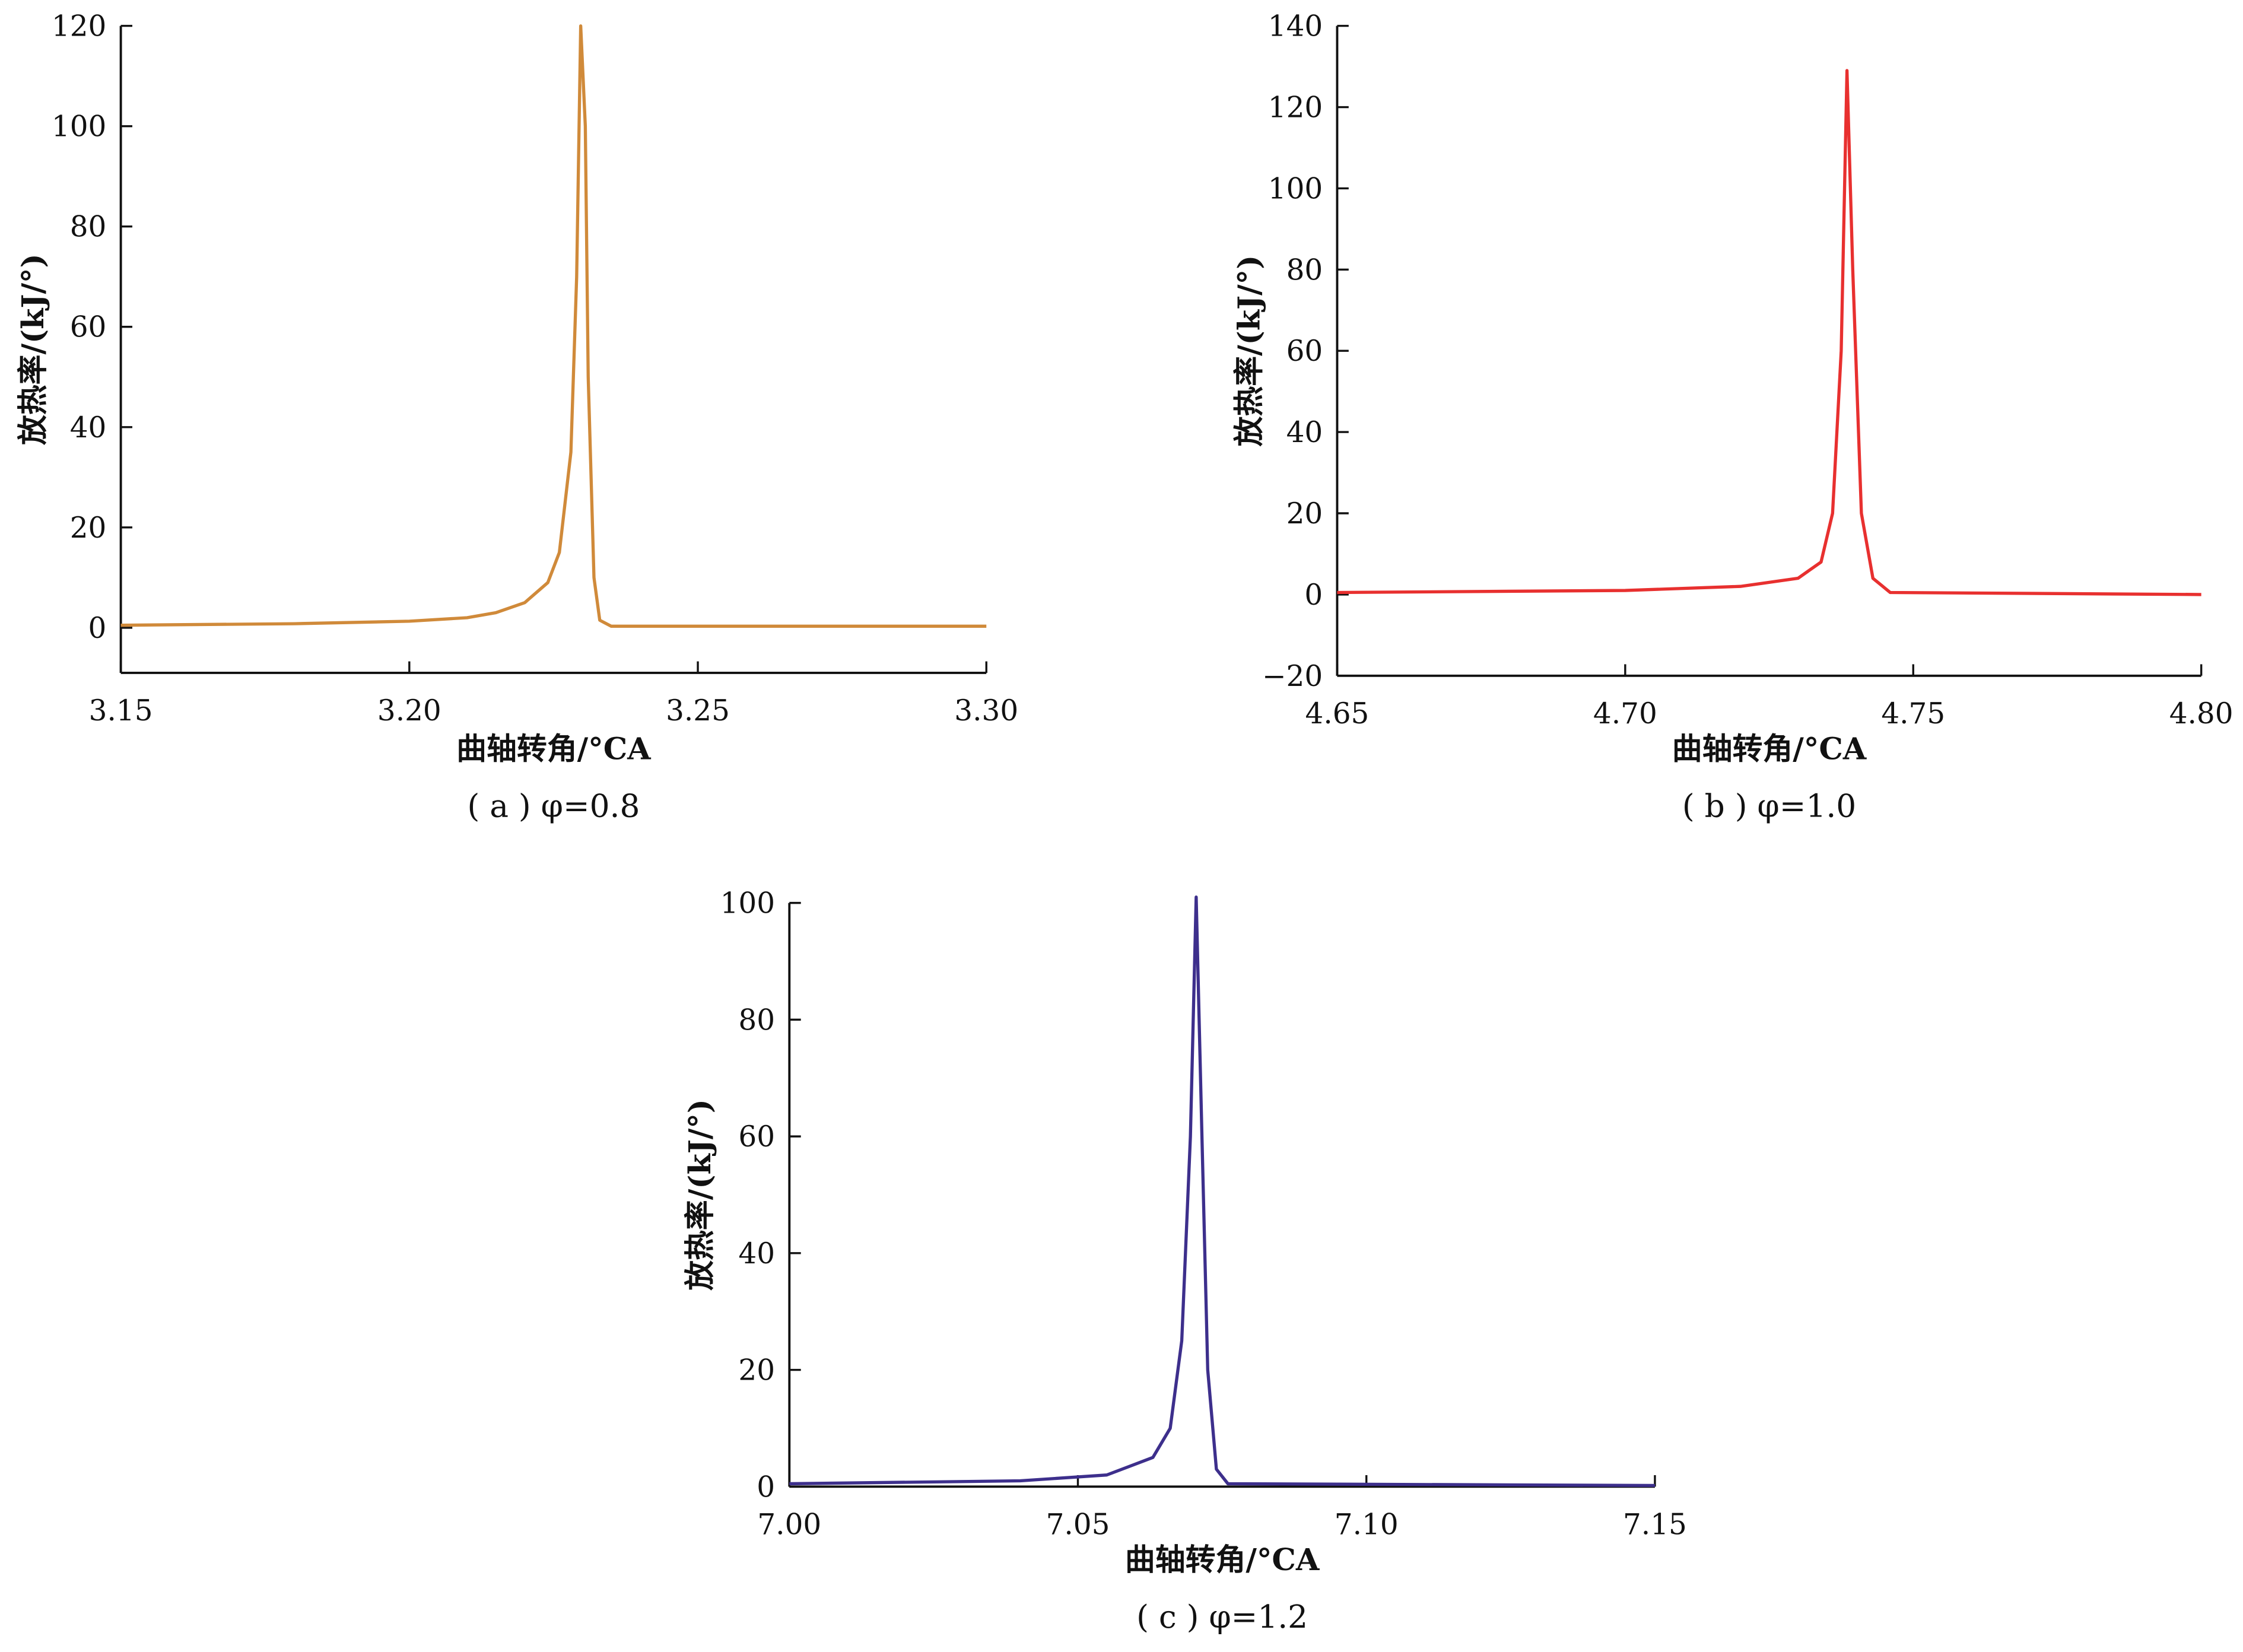  What do you see at coordinates (1295, 26) in the screenshot?
I see `y-tick-label: 140` at bounding box center [1295, 26].